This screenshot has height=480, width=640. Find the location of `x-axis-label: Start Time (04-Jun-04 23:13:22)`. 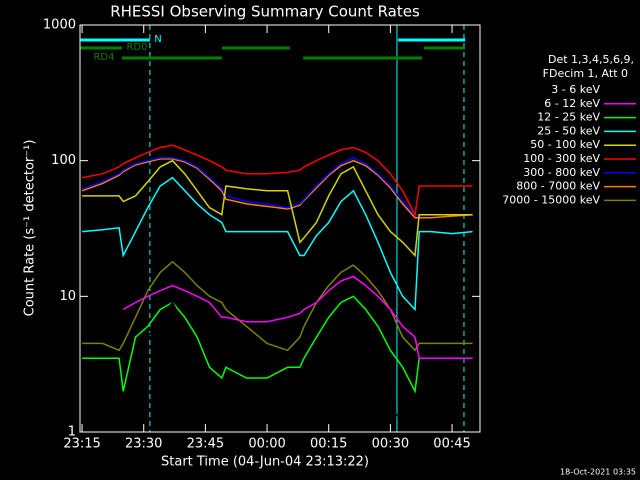

x-axis-label: Start Time (04-Jun-04 23:13:22) is located at coordinates (265, 462).